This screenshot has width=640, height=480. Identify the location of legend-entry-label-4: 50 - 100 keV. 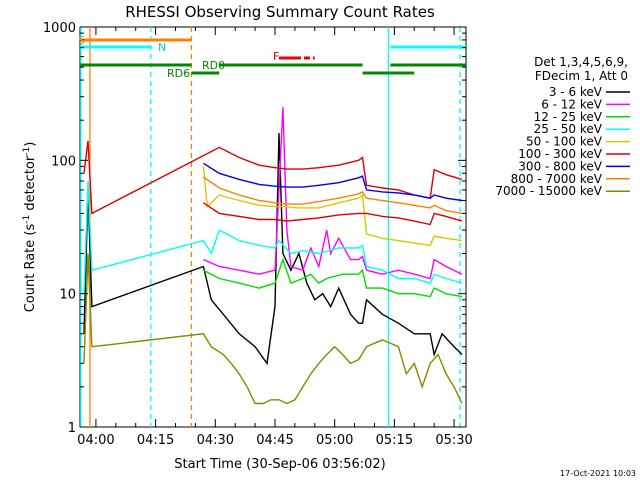
(564, 142).